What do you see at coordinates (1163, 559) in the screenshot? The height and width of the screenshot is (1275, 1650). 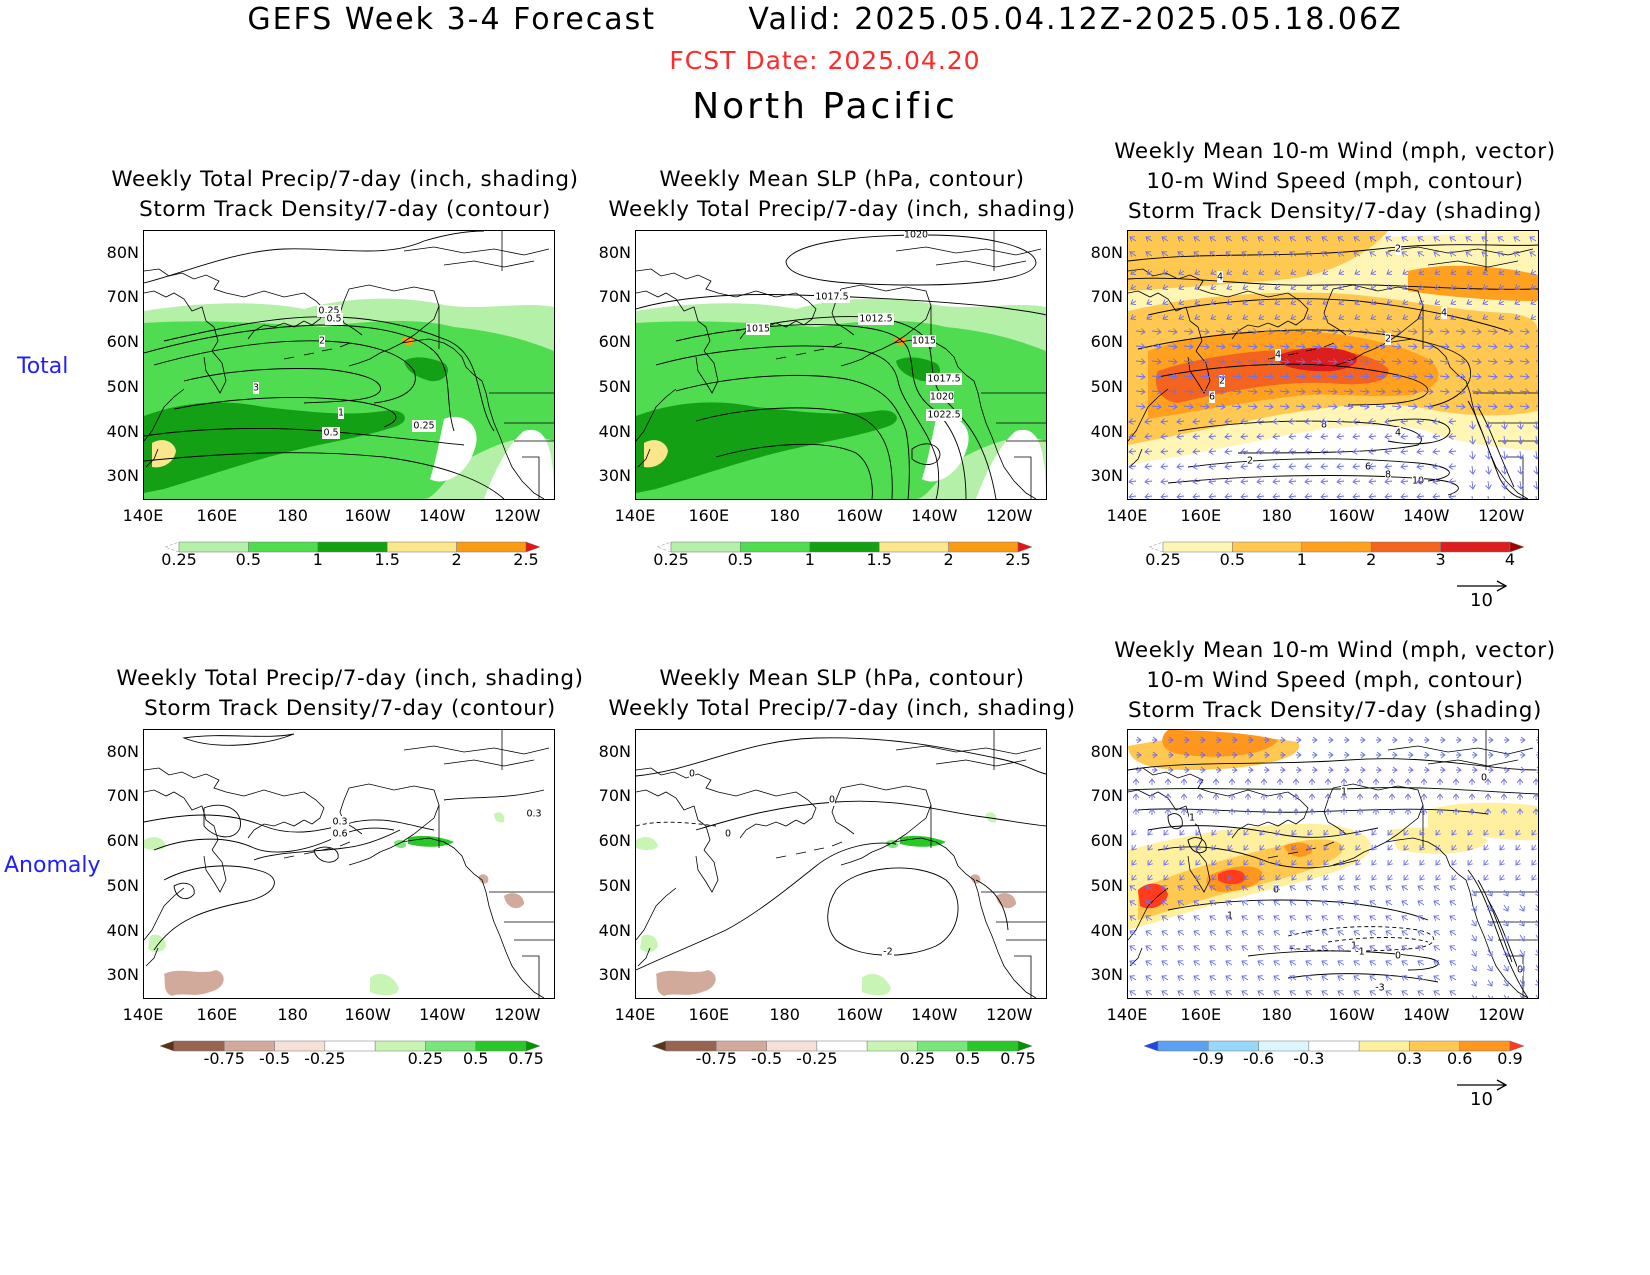 I see `colorbar-label: 0.25` at bounding box center [1163, 559].